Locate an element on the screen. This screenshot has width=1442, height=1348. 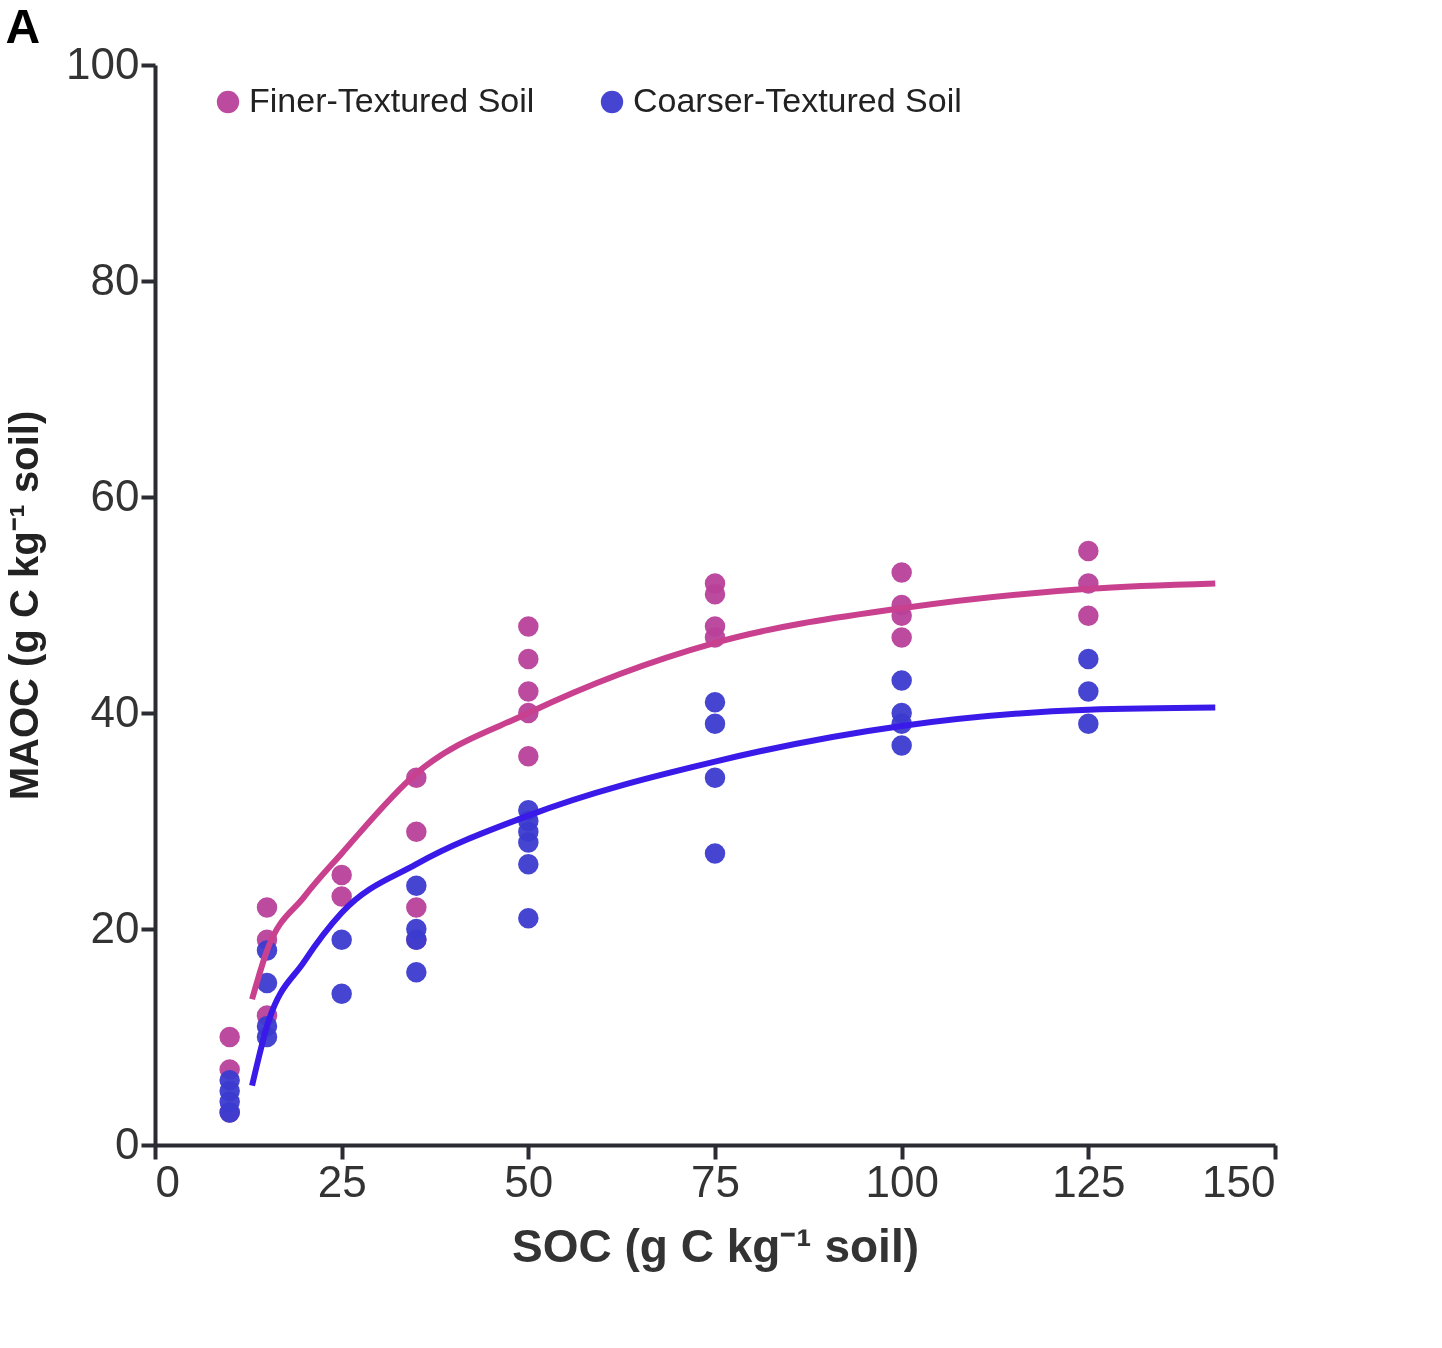
y-axis-title: MAOC (g C kg⁻¹ soil) is located at coordinates (24, 605).